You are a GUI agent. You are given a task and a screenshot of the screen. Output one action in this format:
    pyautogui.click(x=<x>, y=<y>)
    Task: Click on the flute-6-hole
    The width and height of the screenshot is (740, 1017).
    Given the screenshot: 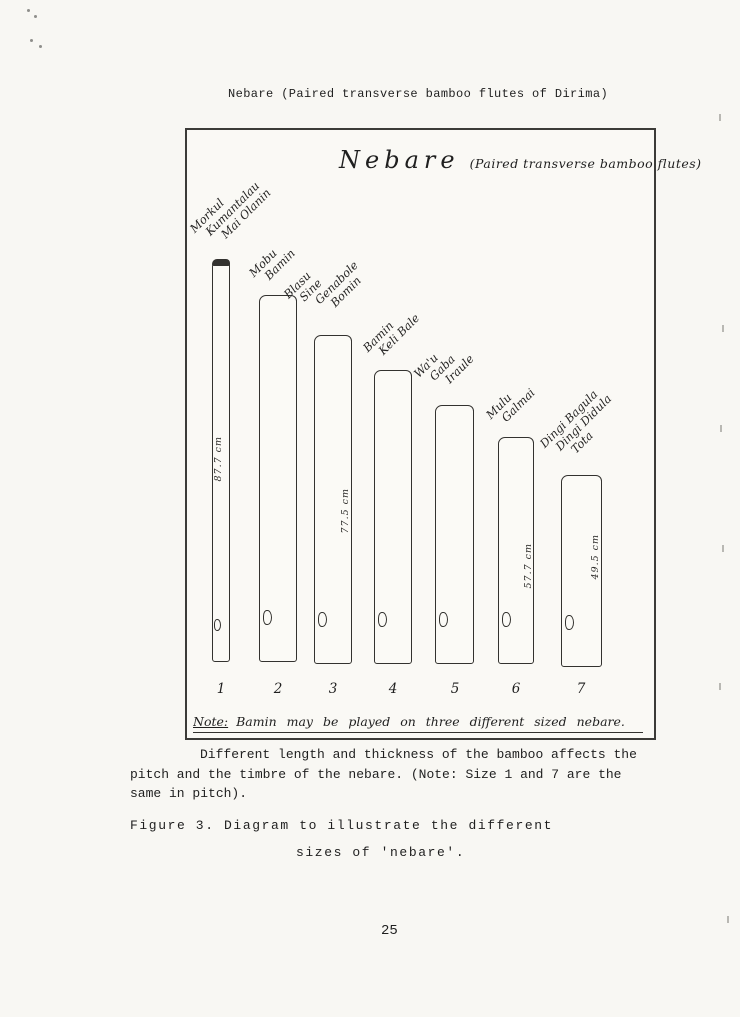 What is the action you would take?
    pyautogui.click(x=506, y=619)
    